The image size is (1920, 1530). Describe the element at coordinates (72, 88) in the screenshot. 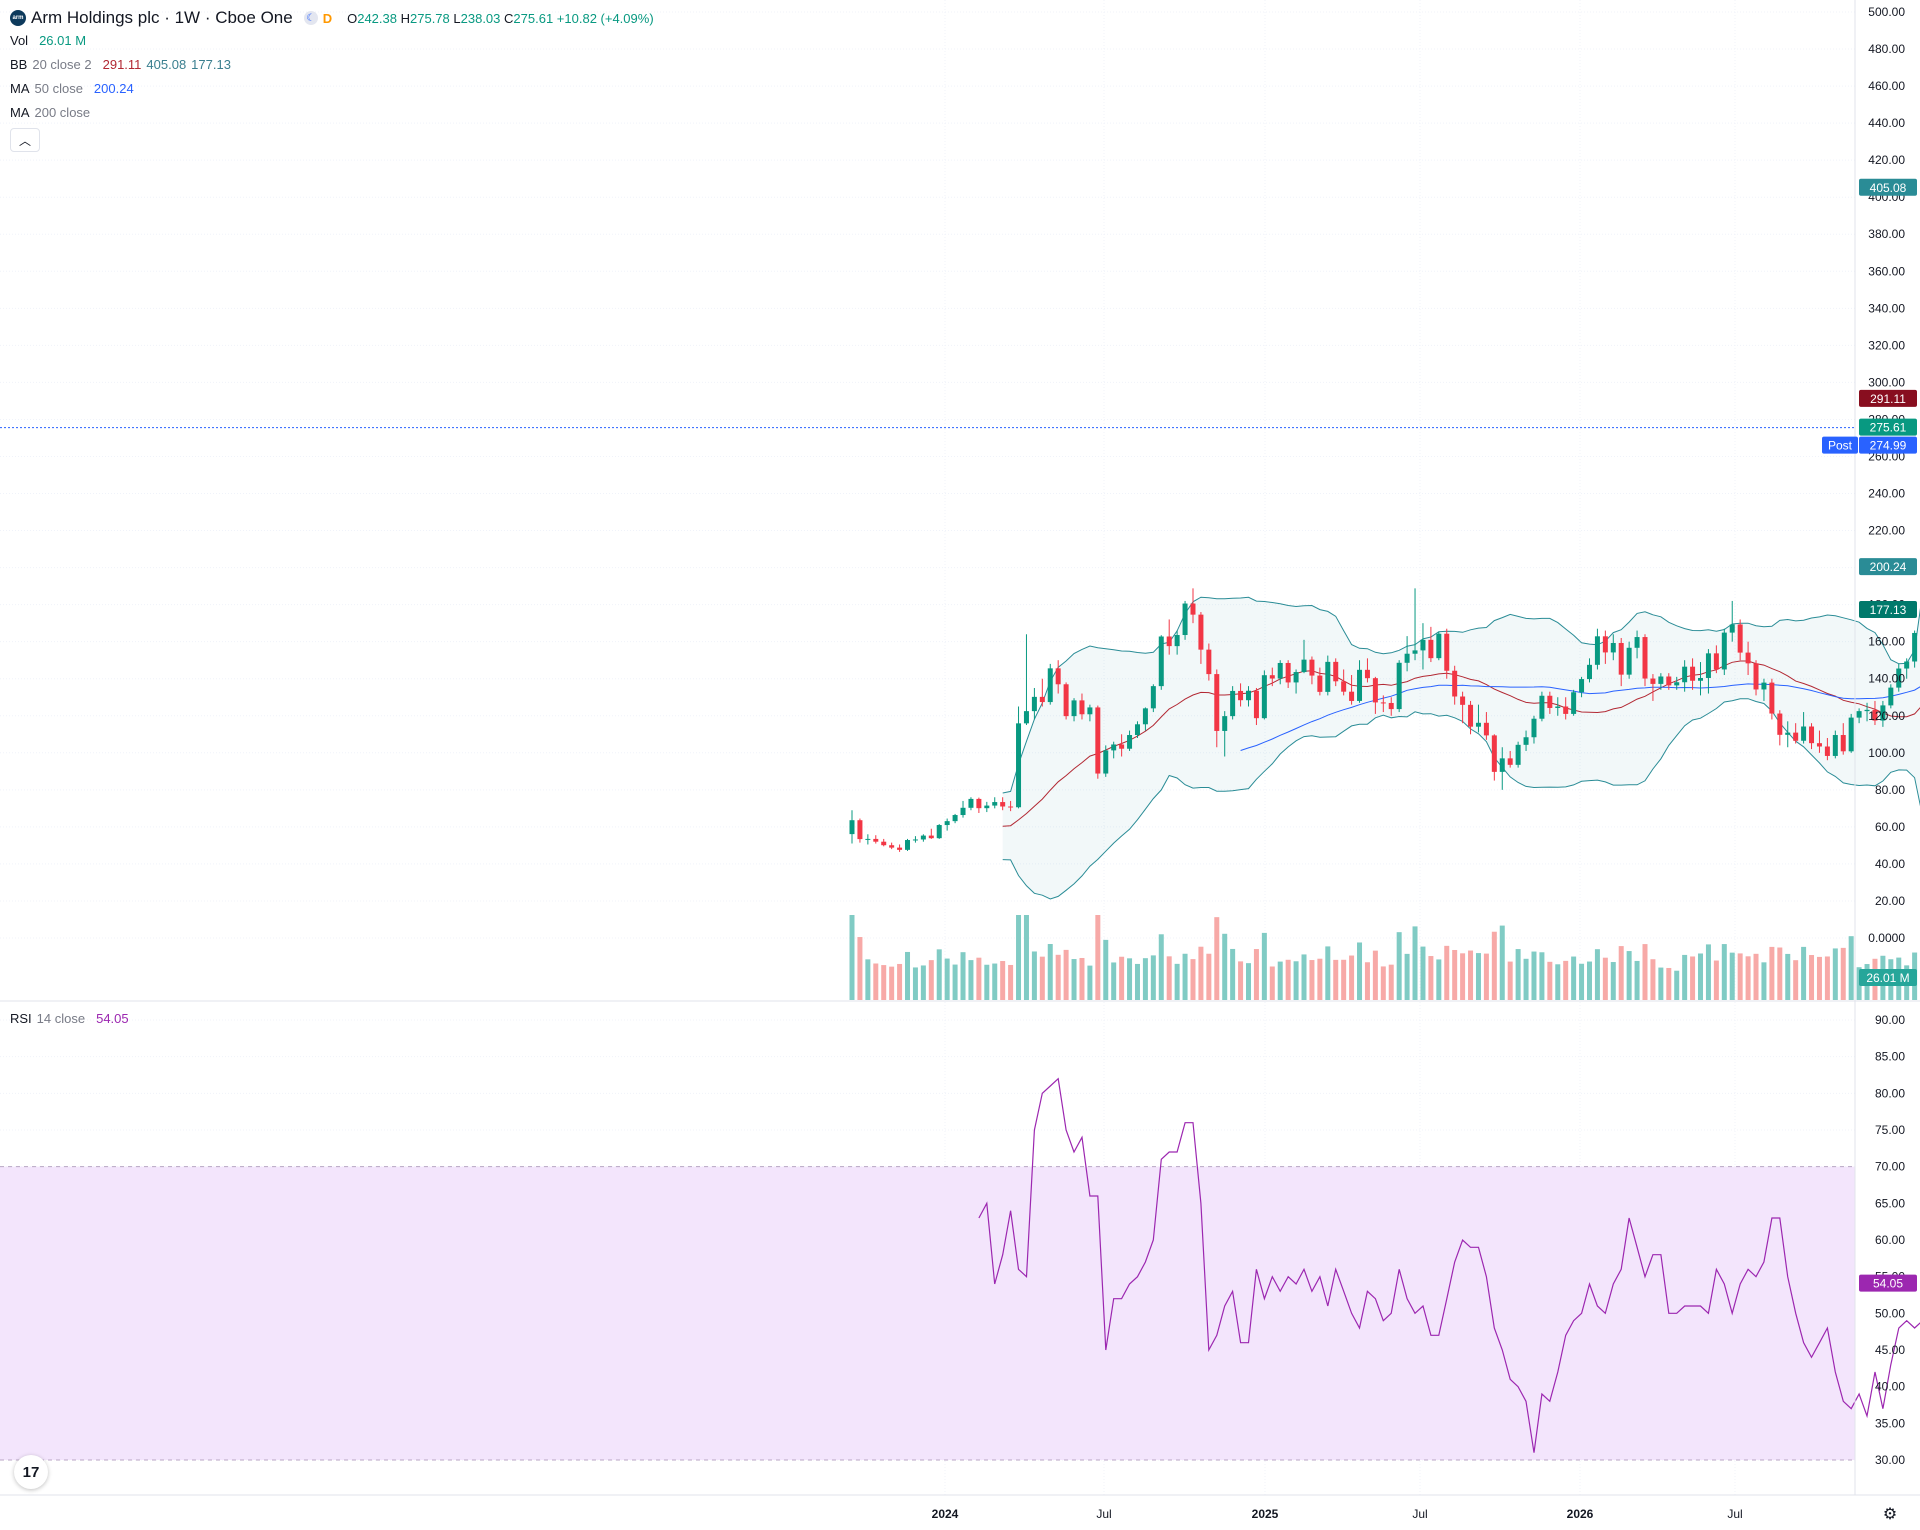

I see `ma50-legend: MA 50 close 200.24` at that location.